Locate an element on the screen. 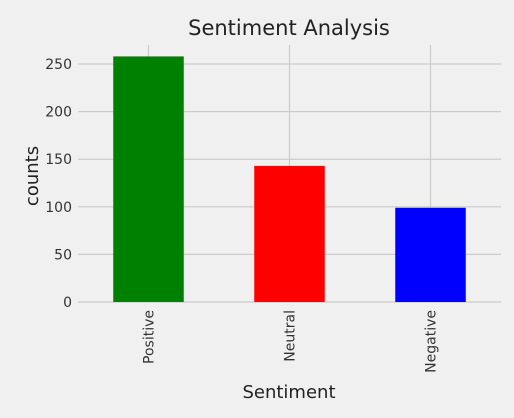  y-tick-label: 100 is located at coordinates (58, 208).